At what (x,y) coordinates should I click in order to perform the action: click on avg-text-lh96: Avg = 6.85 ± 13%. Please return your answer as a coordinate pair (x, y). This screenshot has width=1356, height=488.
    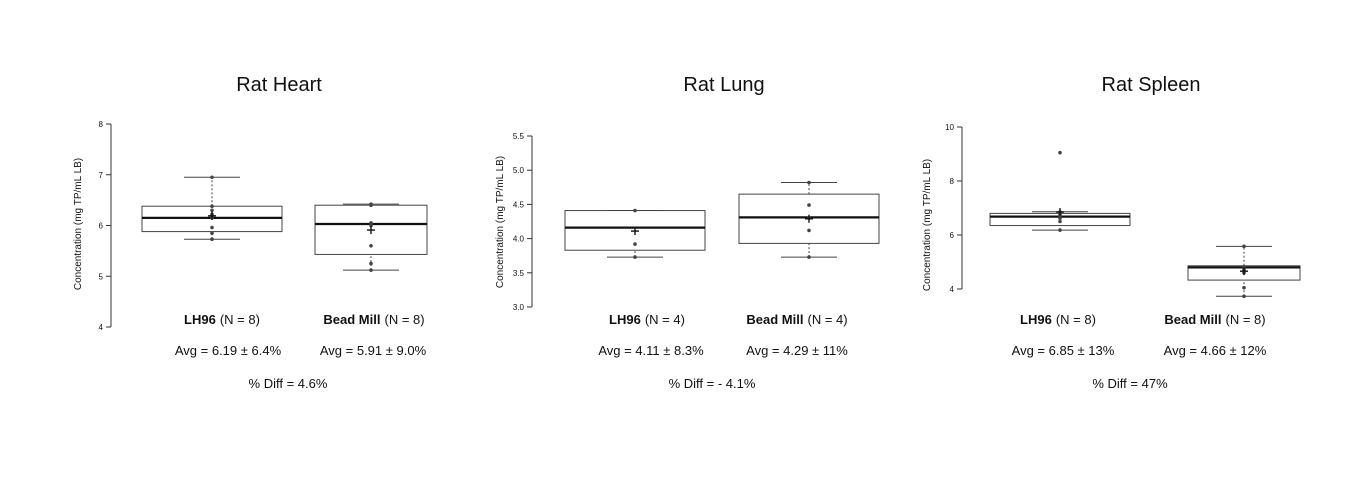
    Looking at the image, I should click on (1063, 350).